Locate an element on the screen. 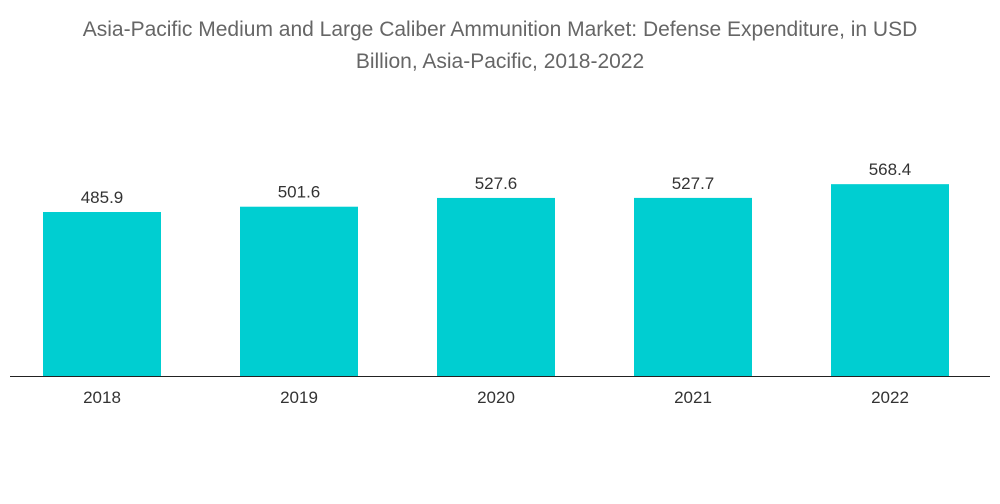 Image resolution: width=1000 pixels, height=504 pixels. value-label-2018: 485.9 is located at coordinates (102, 197).